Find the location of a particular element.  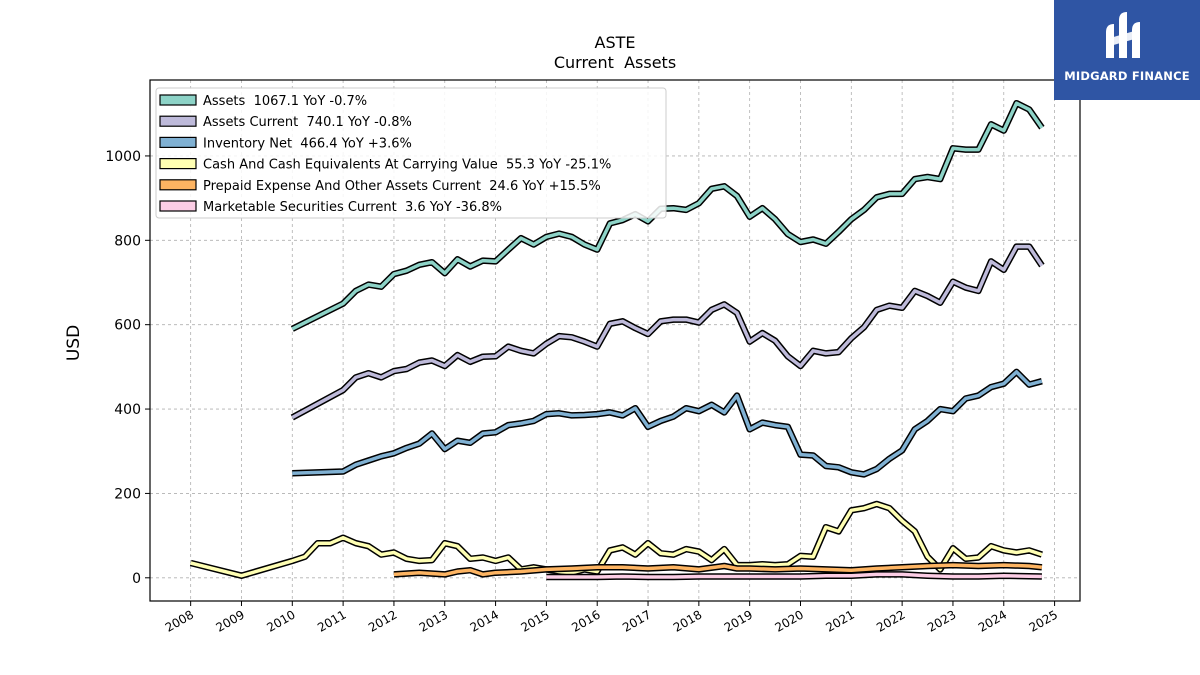

chart-title: ASTE is located at coordinates (615, 42).